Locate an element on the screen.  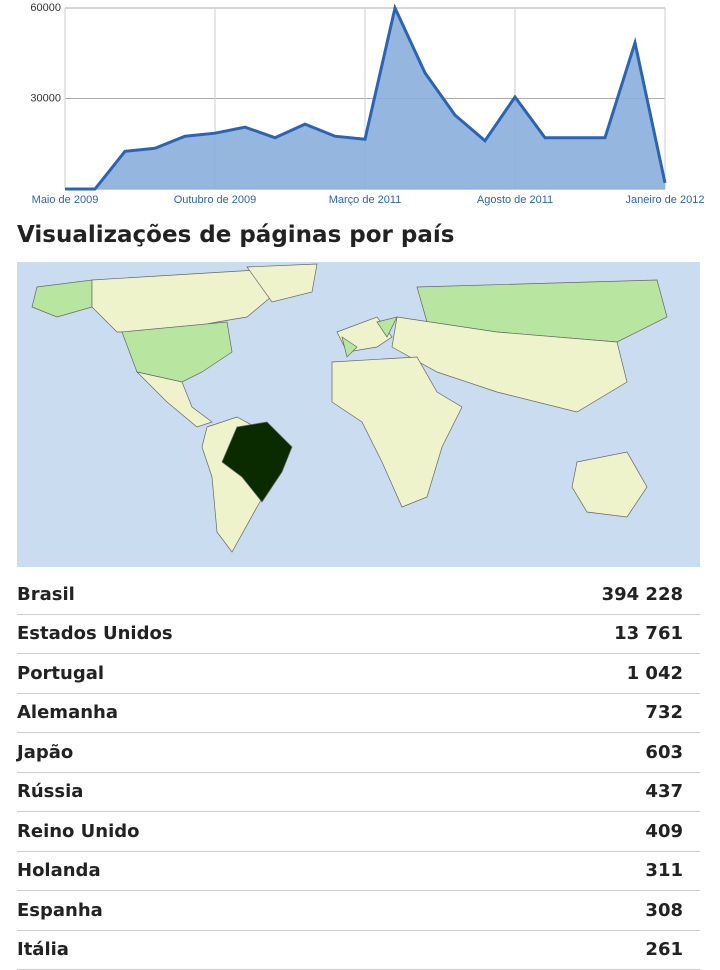
country: Portugal is located at coordinates (60, 673).